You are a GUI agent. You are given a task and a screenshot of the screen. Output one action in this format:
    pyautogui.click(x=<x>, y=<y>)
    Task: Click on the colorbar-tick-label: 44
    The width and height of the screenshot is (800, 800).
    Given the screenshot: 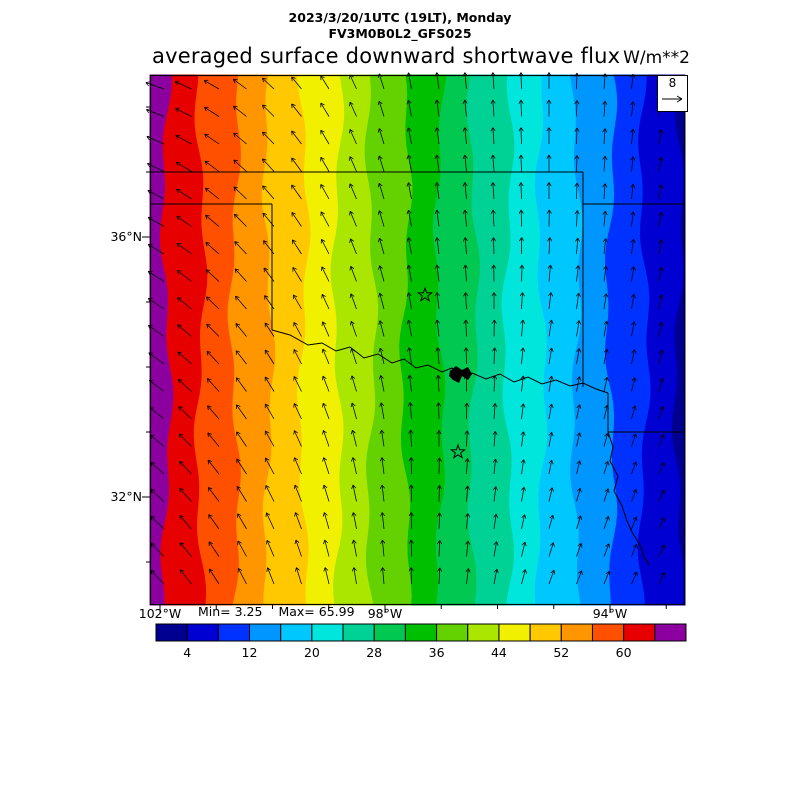 What is the action you would take?
    pyautogui.click(x=499, y=652)
    